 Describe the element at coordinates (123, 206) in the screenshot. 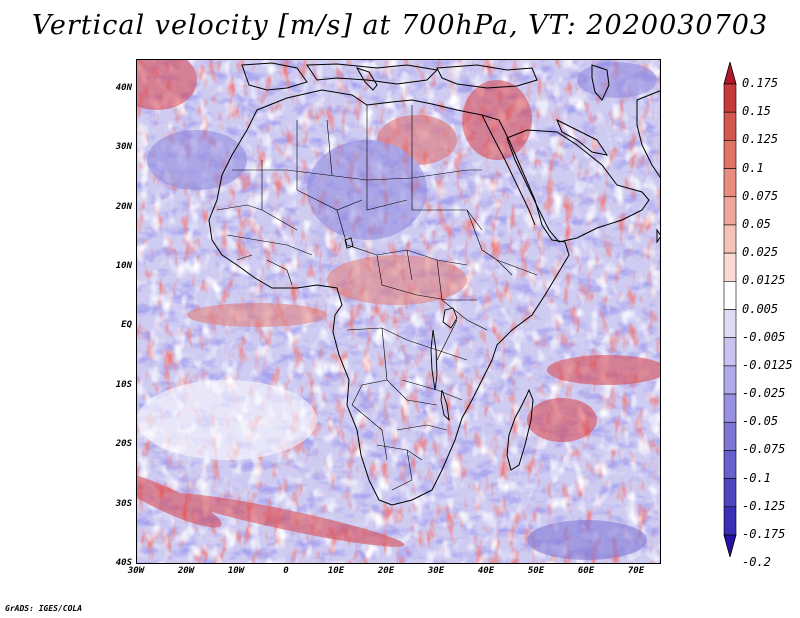

I see `lat-tick-label: 20N` at that location.